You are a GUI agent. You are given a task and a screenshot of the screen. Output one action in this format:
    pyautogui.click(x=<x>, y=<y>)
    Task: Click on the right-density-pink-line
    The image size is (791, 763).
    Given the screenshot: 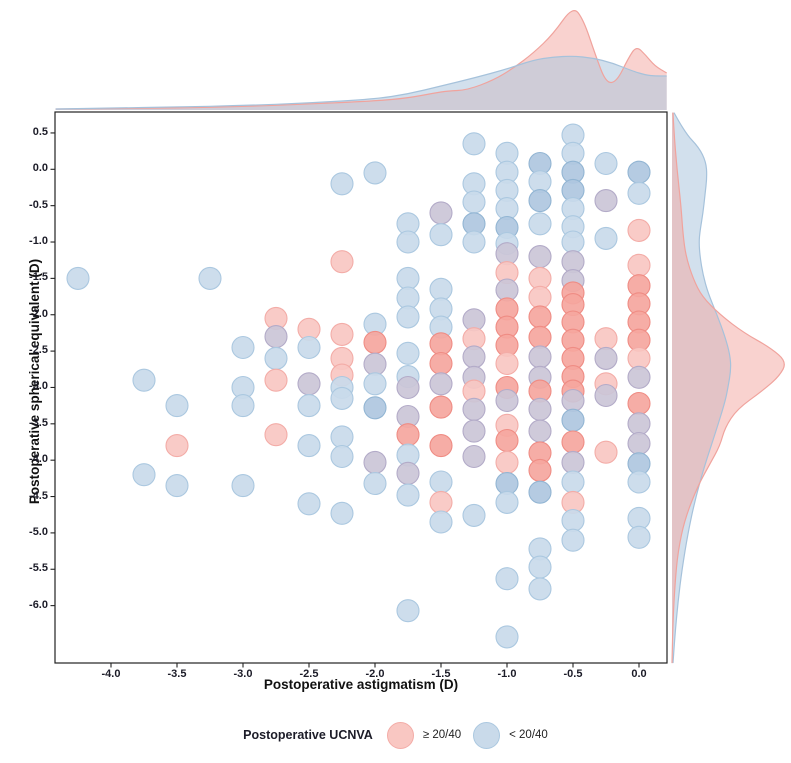 What is the action you would take?
    pyautogui.click(x=728, y=388)
    